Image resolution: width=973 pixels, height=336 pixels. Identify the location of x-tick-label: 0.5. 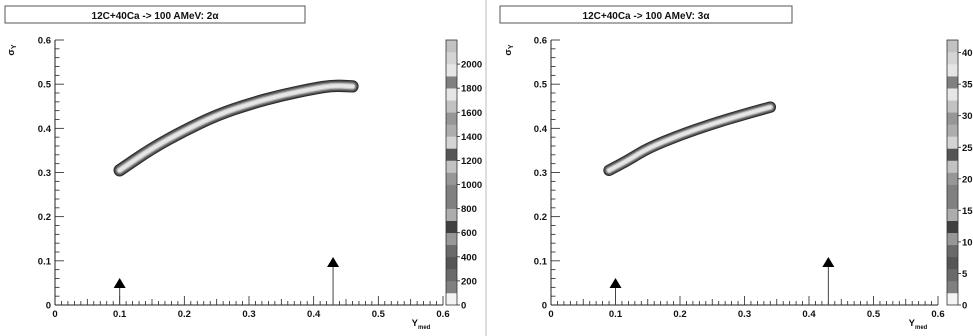
(874, 314).